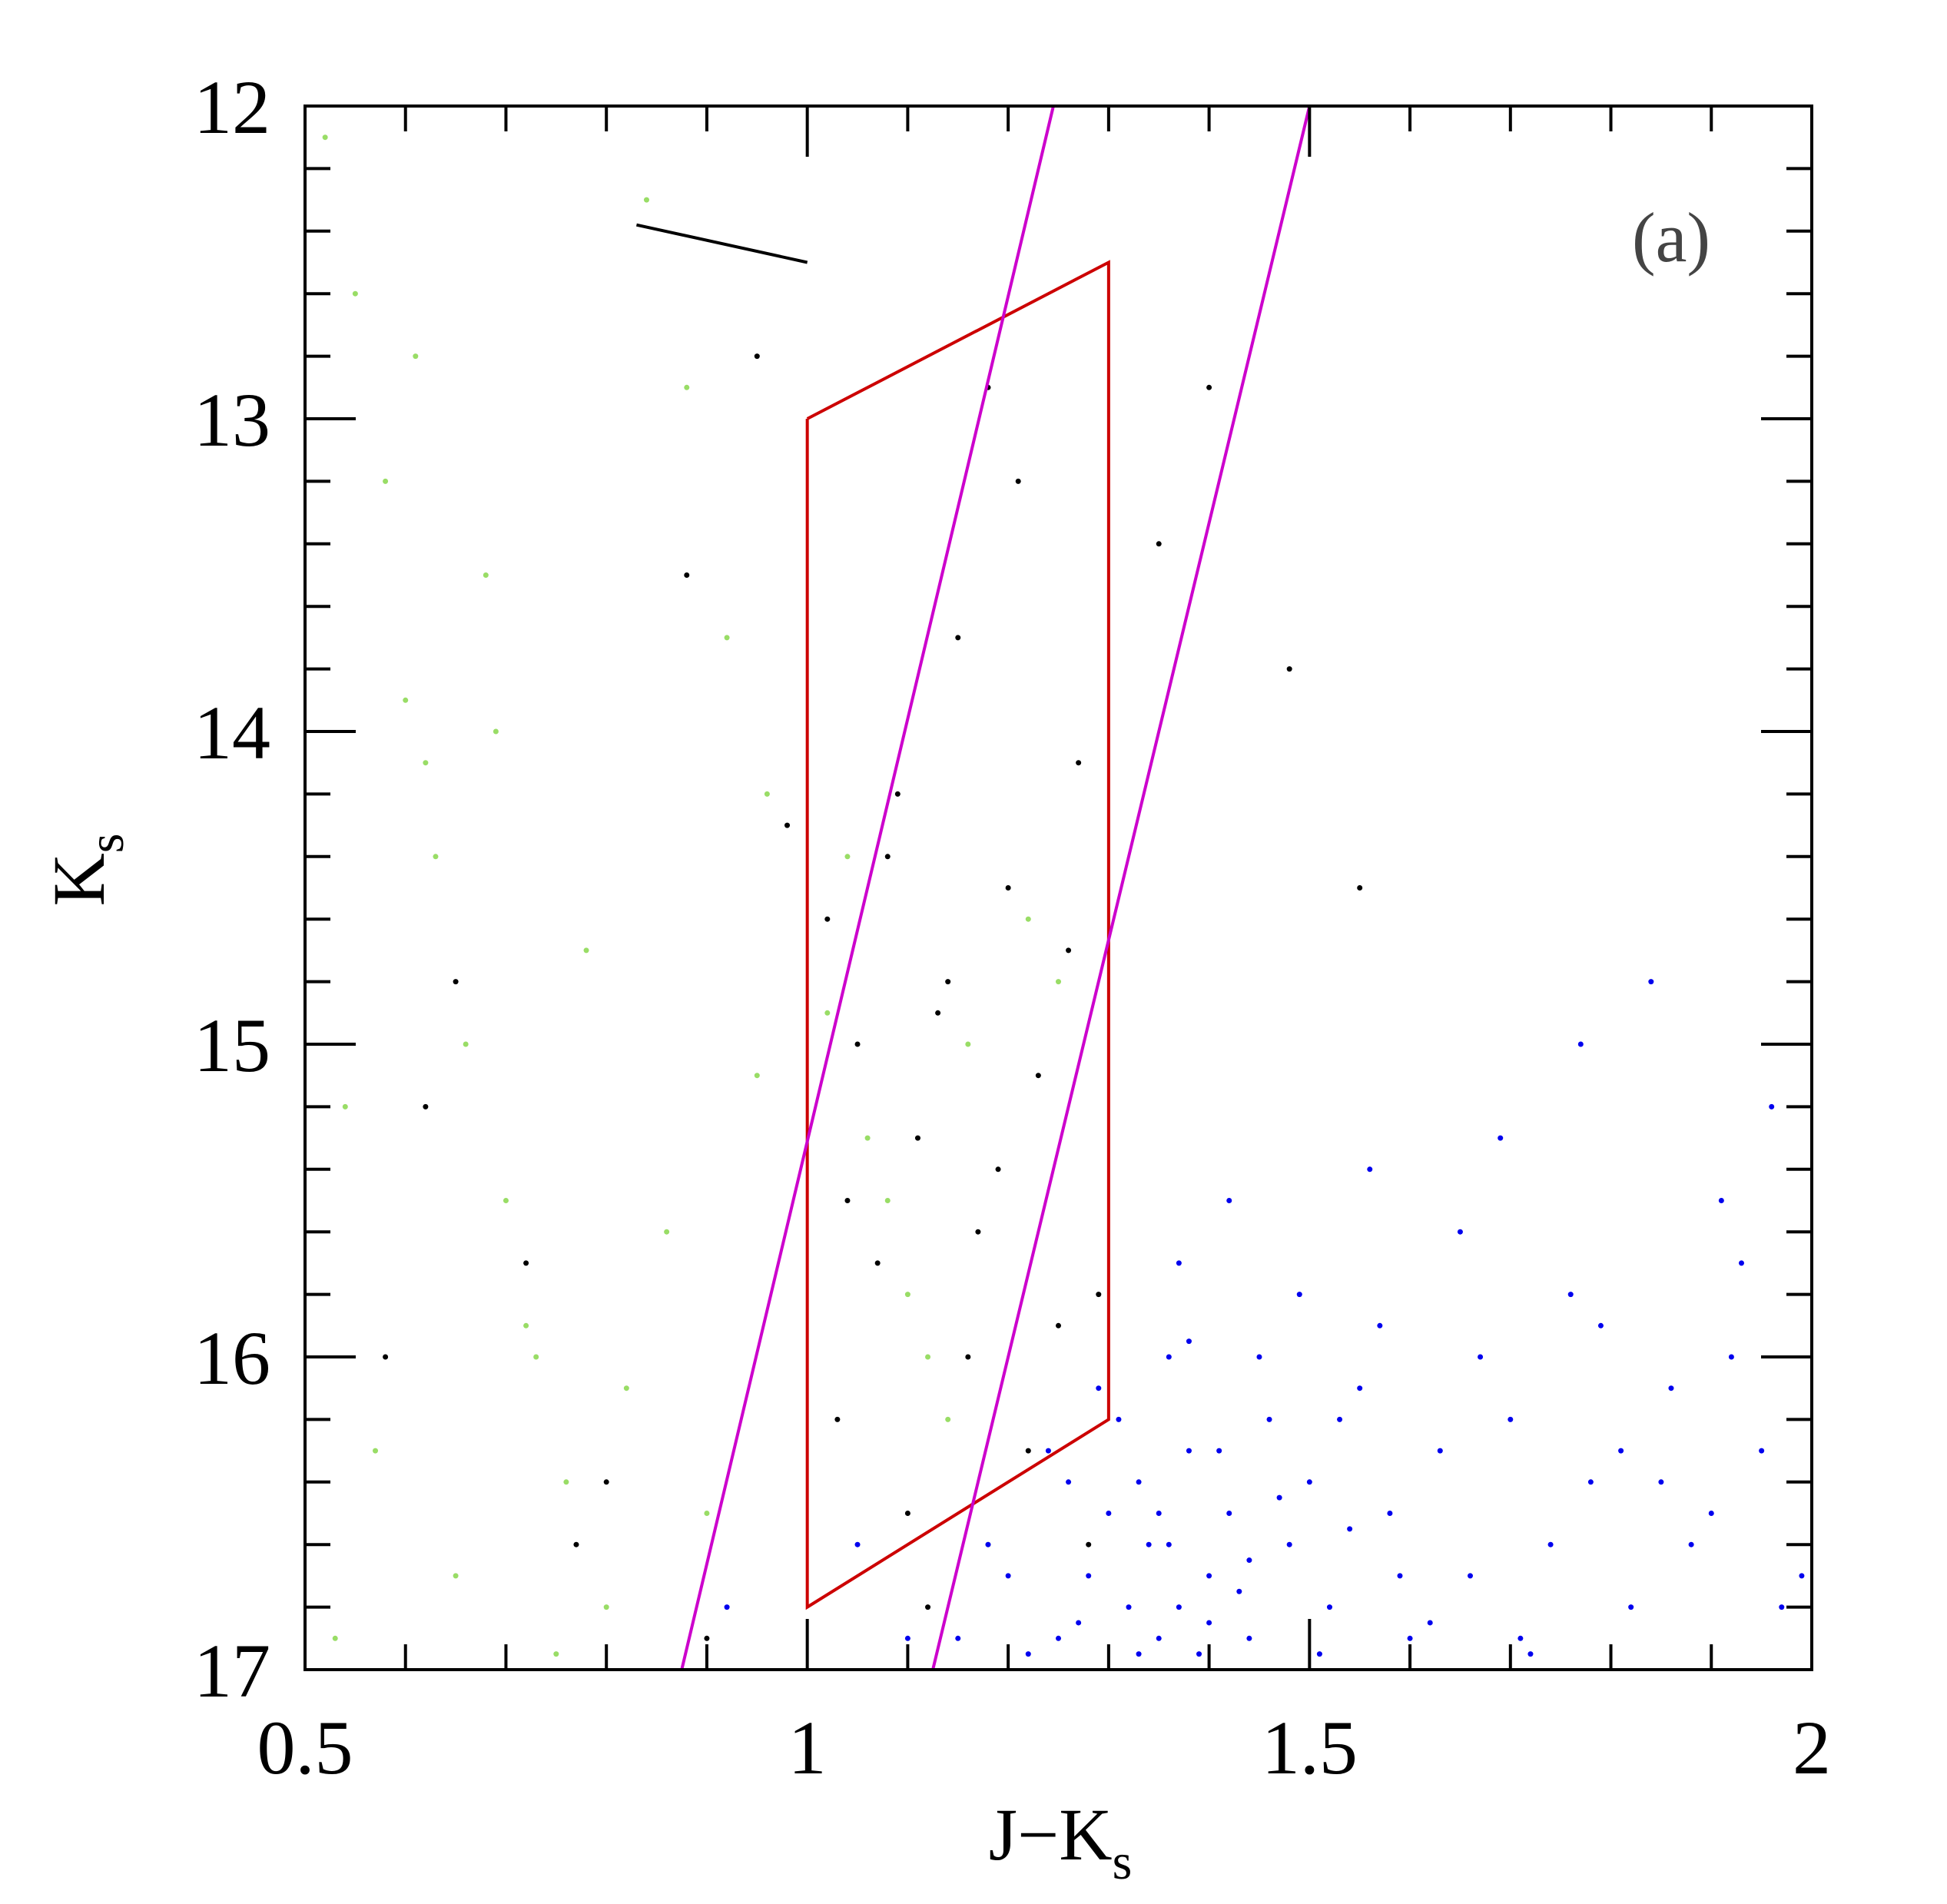 Image resolution: width=1947 pixels, height=1904 pixels. Describe the element at coordinates (232, 732) in the screenshot. I see `y-tick-label: 14` at that location.